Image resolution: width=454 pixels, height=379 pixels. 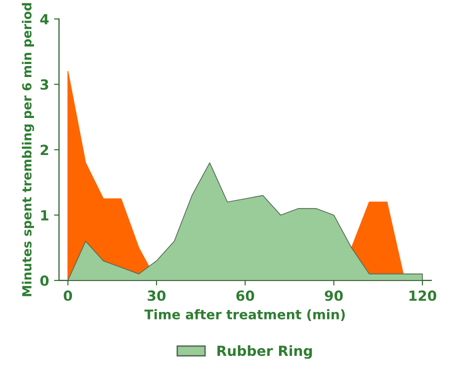 What do you see at coordinates (333, 295) in the screenshot?
I see `x-tick-label: 90` at bounding box center [333, 295].